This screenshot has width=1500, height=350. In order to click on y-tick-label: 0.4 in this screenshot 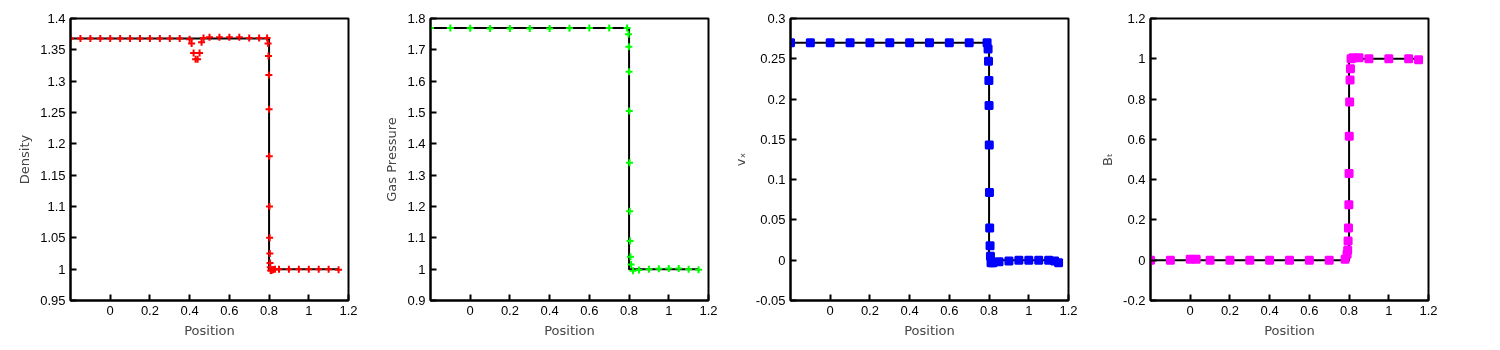, I will do `click(1136, 180)`.